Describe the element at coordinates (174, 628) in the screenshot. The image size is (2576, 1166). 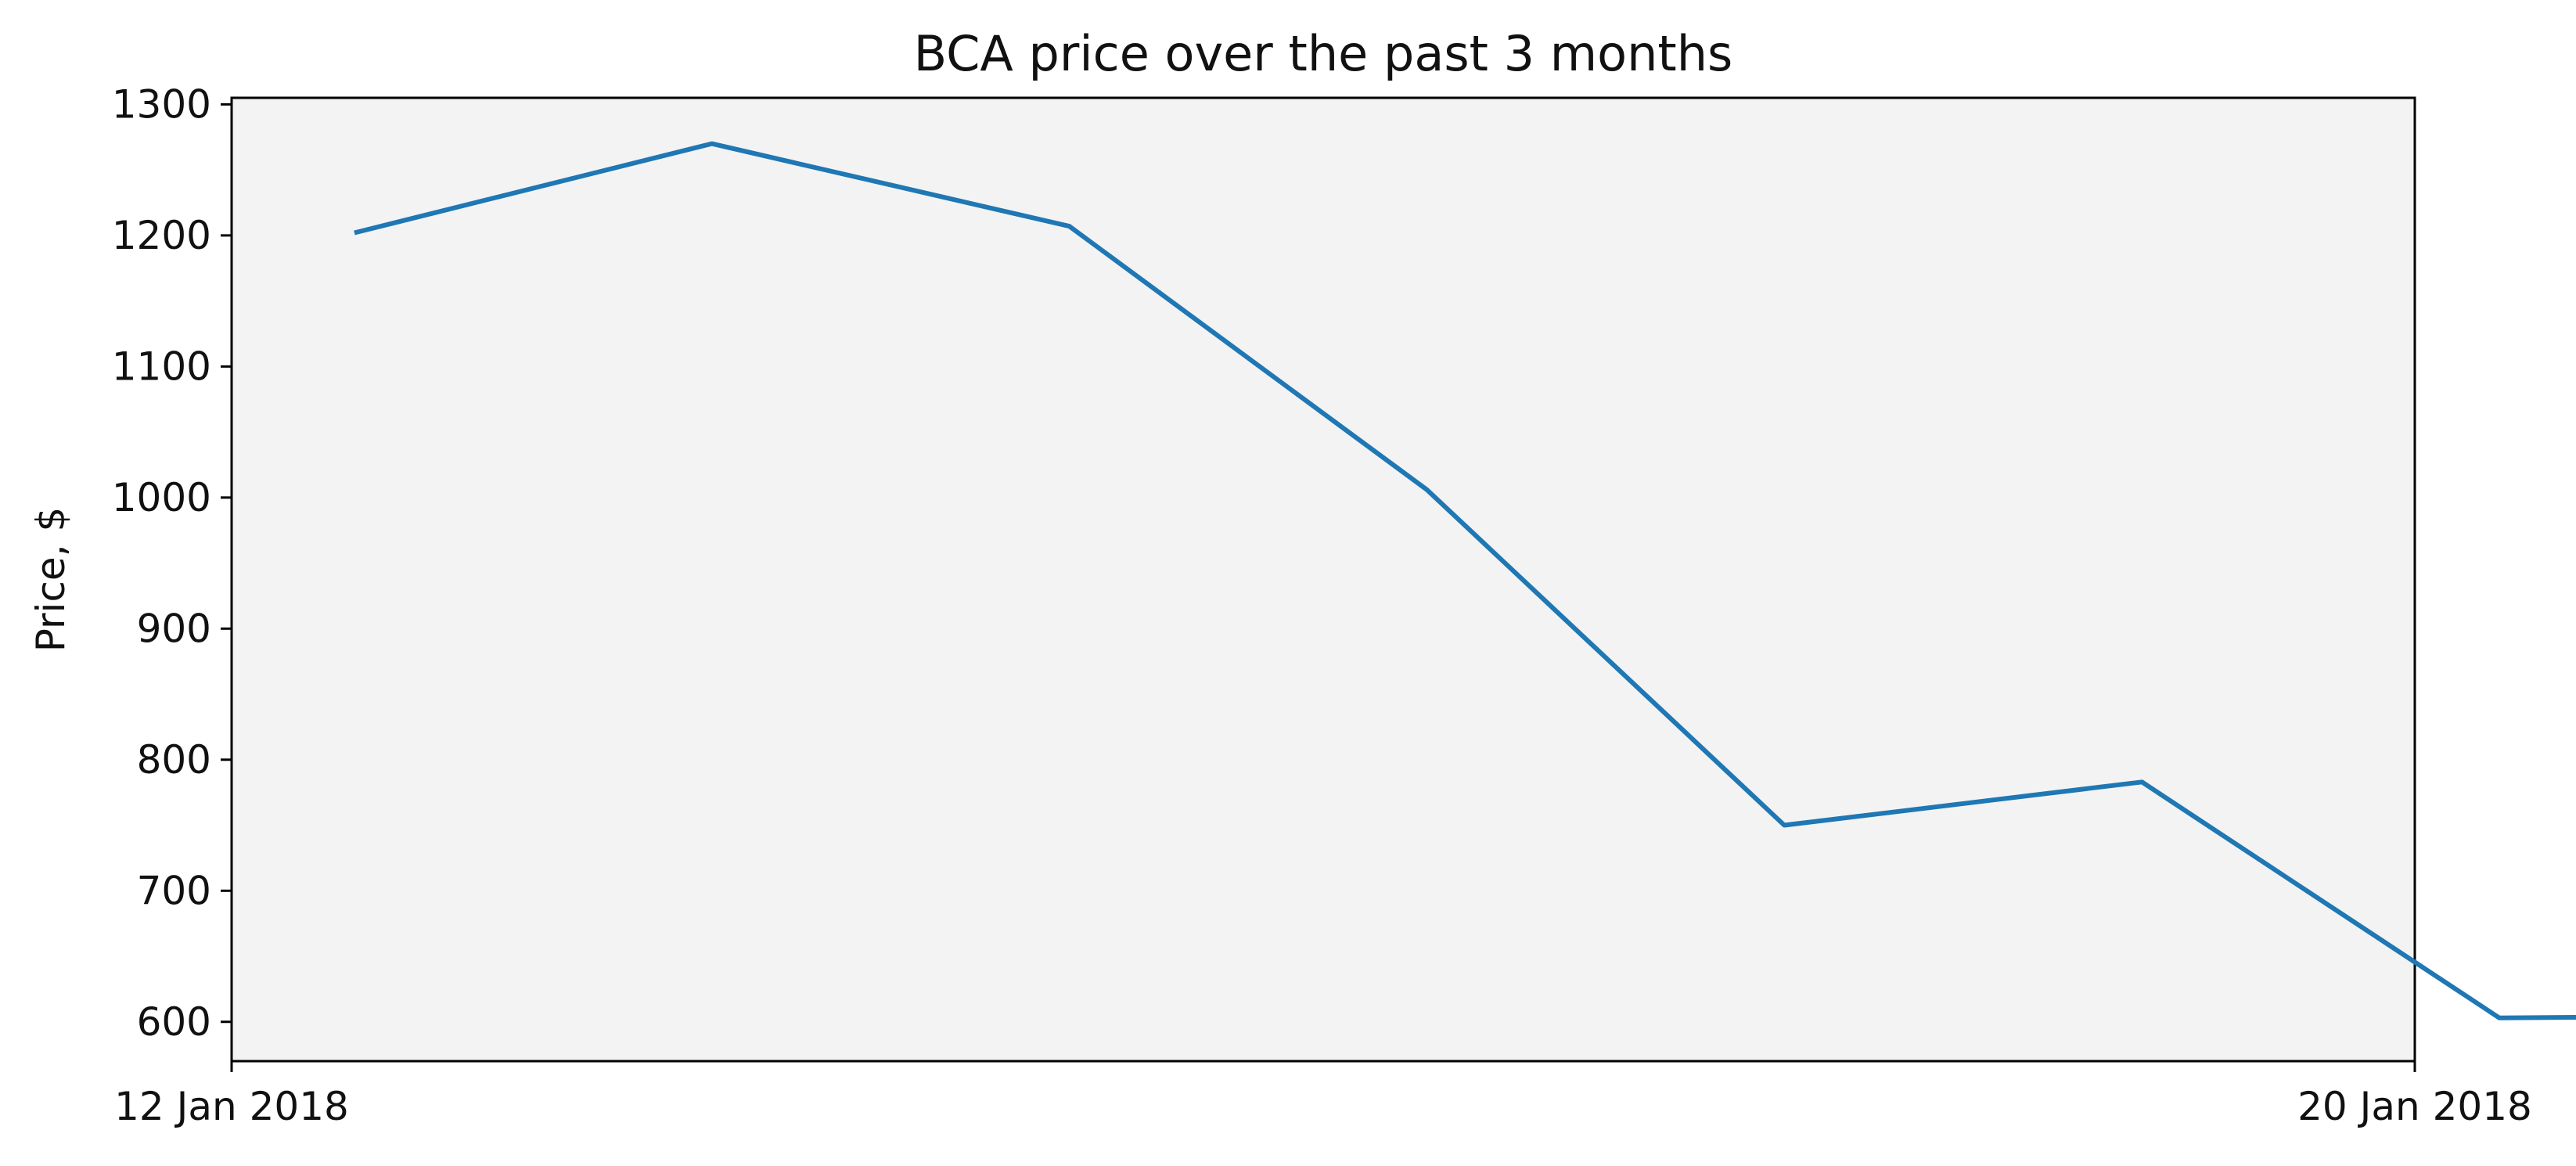
I see `y-tick-label: 900` at that location.